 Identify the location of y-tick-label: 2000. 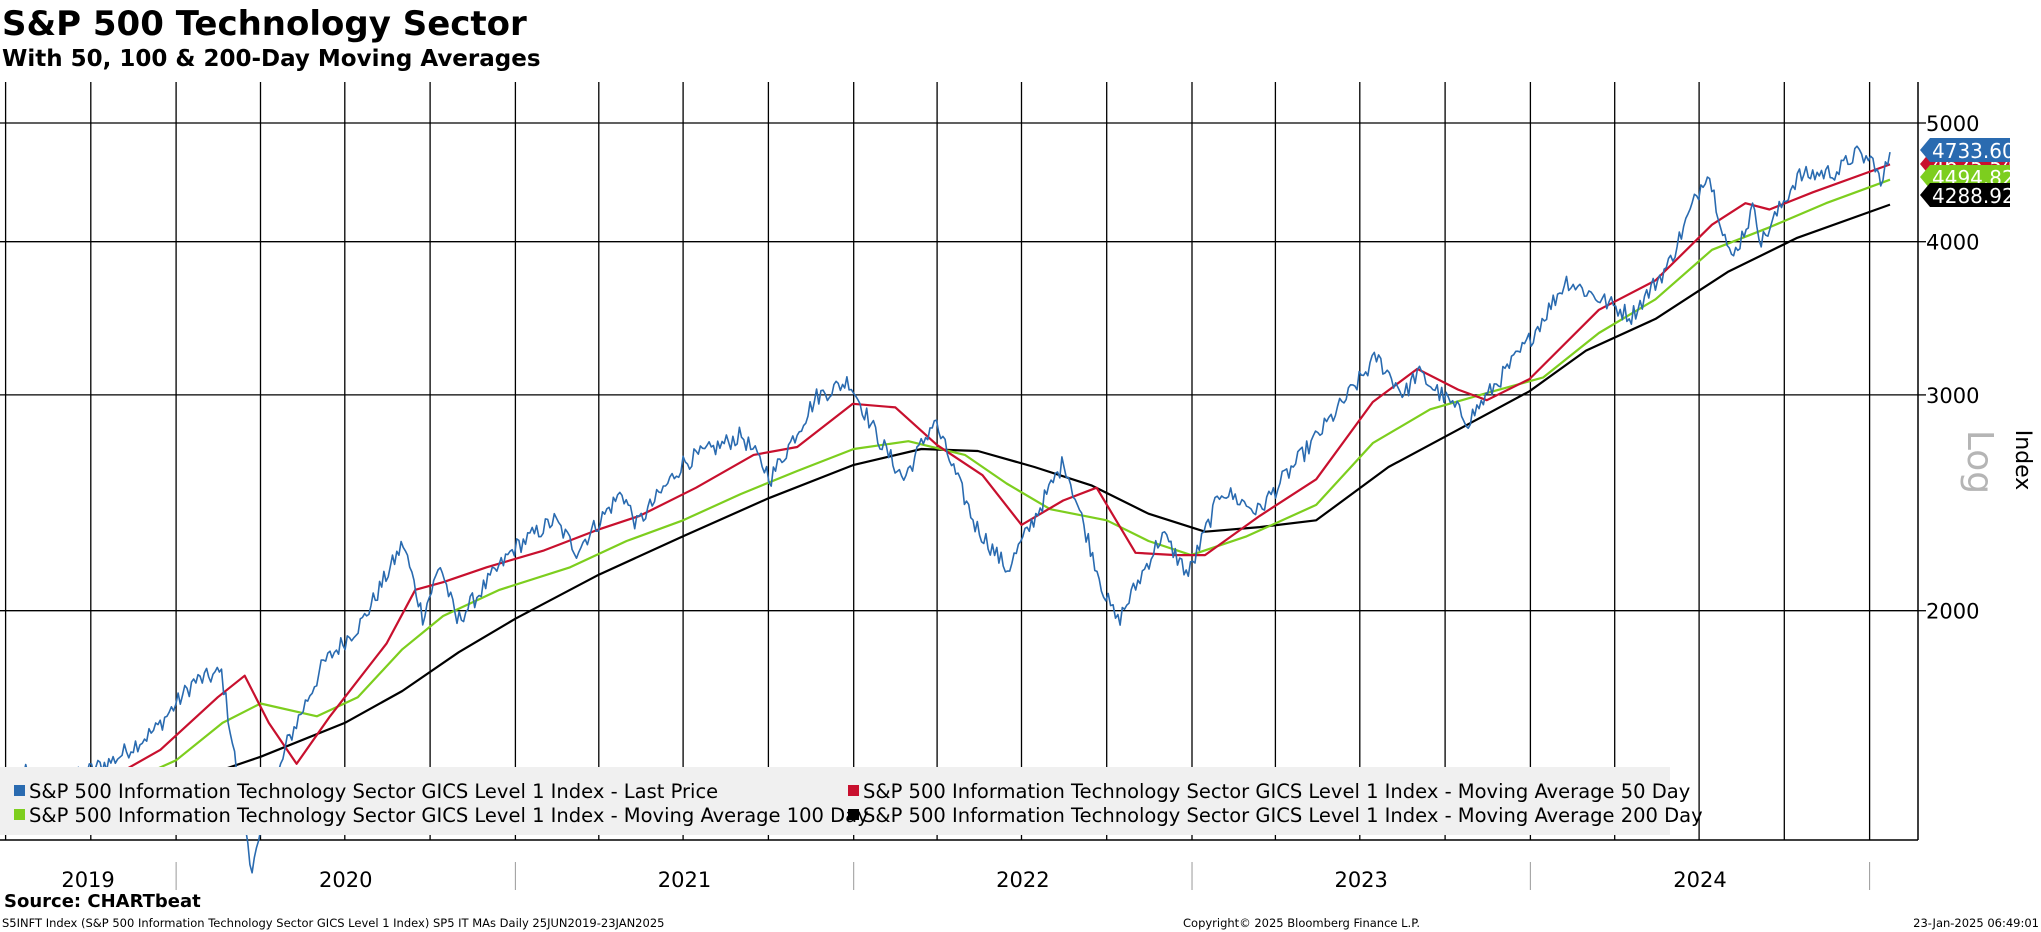
(1952, 612).